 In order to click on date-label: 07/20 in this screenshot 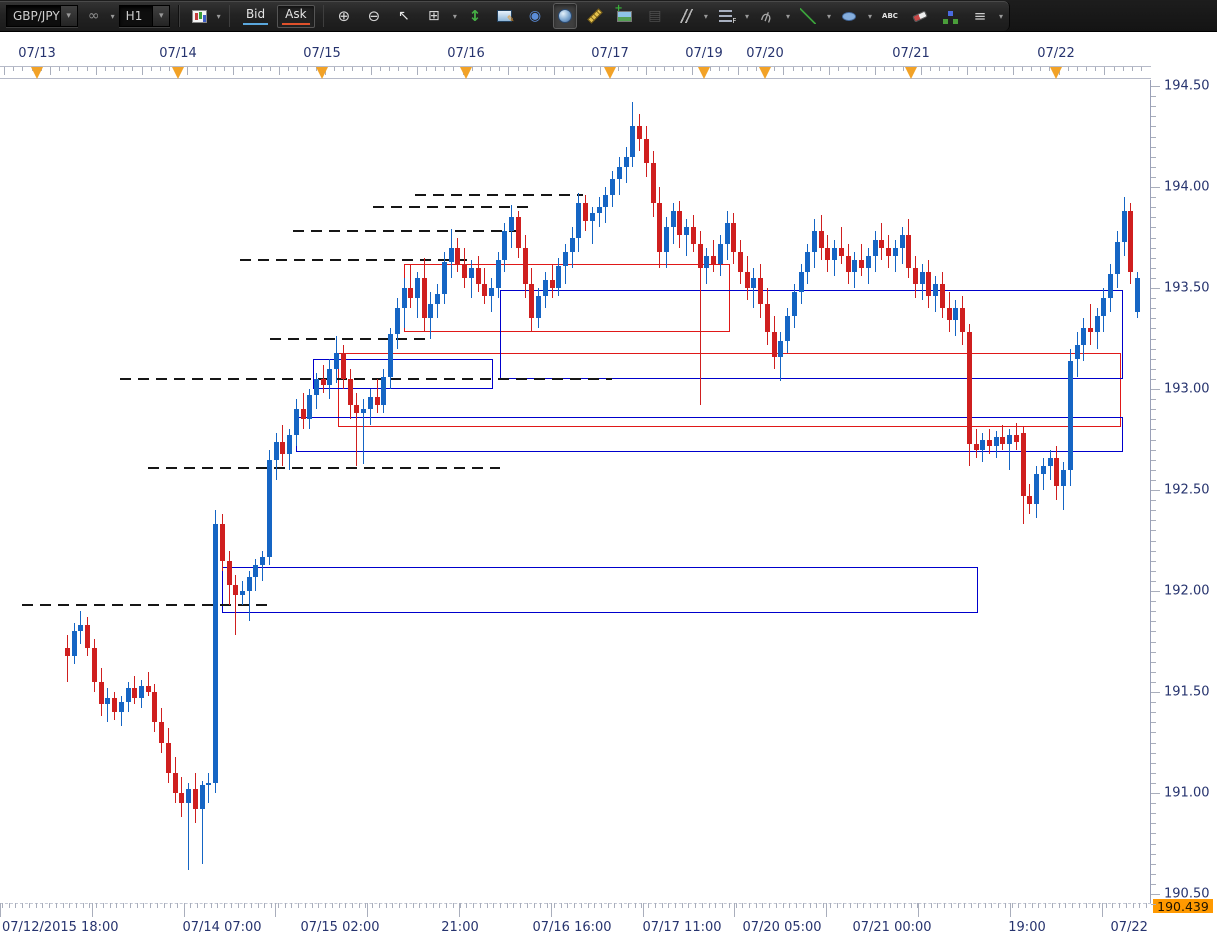, I will do `click(765, 53)`.